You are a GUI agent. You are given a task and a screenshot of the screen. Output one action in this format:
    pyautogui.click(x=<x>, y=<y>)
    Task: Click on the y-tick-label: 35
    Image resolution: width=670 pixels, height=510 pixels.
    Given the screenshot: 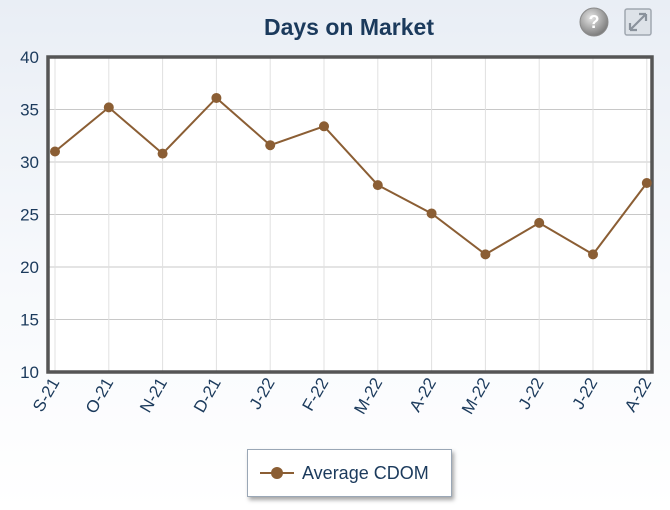 What is the action you would take?
    pyautogui.click(x=29, y=110)
    